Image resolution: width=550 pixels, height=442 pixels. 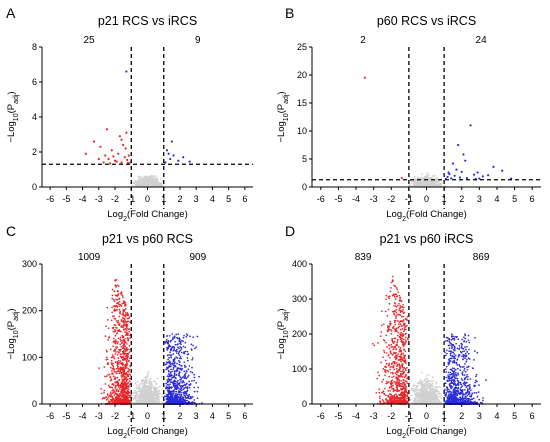 I want to click on x-tick-label: -3, so click(x=99, y=199).